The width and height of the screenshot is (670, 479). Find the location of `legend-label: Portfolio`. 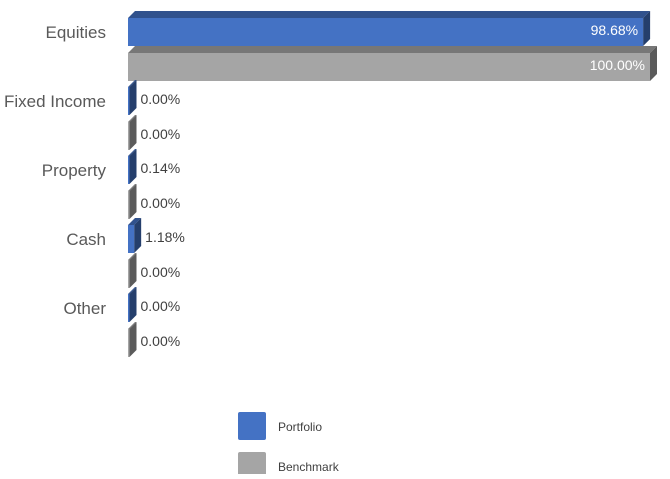

legend-label: Portfolio is located at coordinates (300, 427).